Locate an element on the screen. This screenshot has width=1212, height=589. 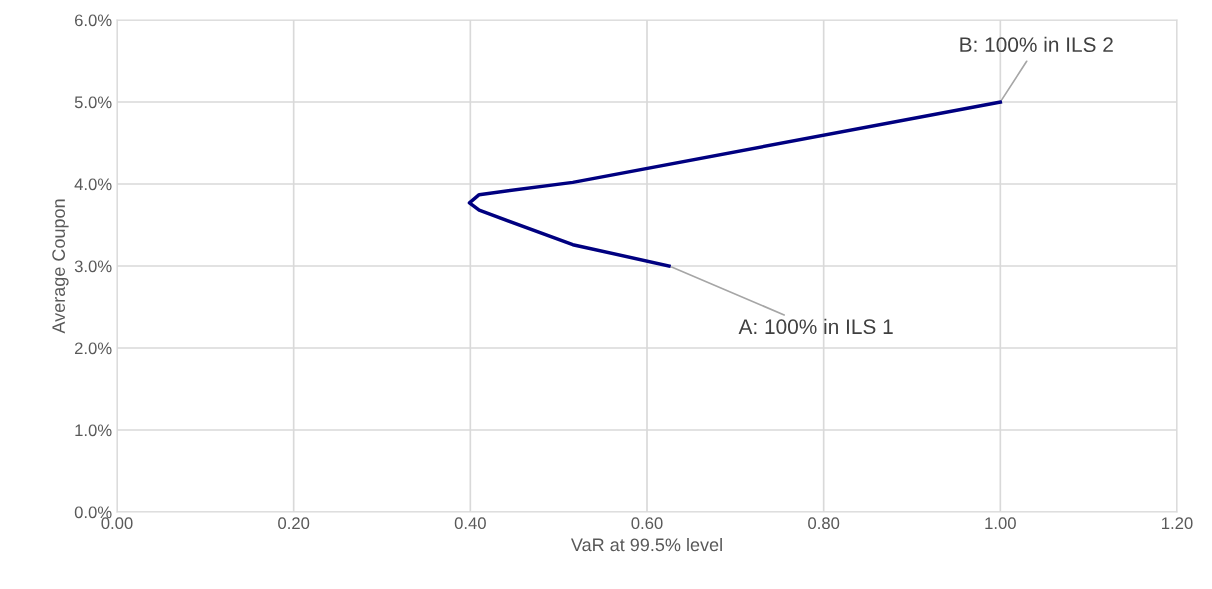
y-axis-title: Average Coupon is located at coordinates (60, 266).